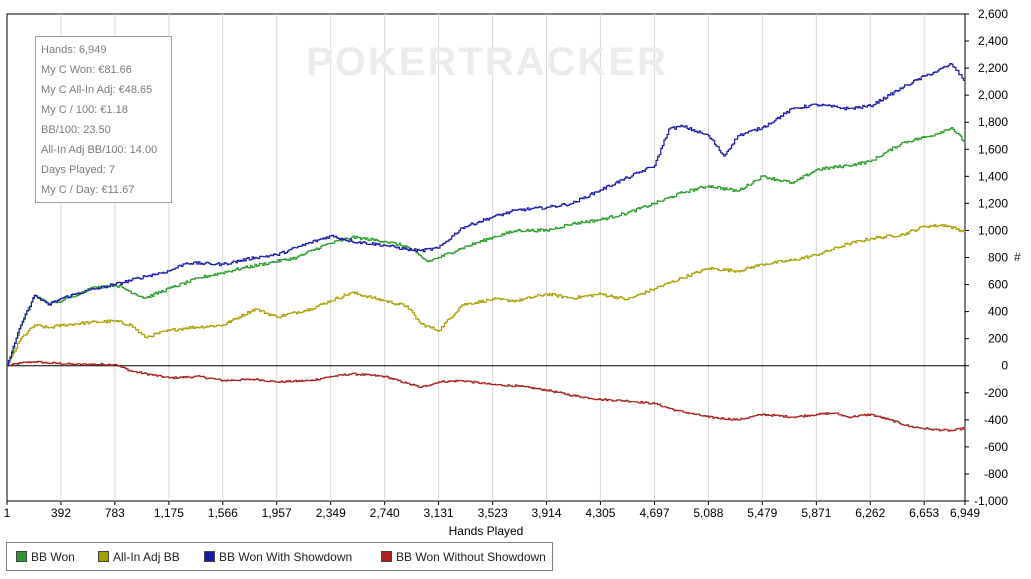  What do you see at coordinates (996, 420) in the screenshot?
I see `y-tick-label: -400` at bounding box center [996, 420].